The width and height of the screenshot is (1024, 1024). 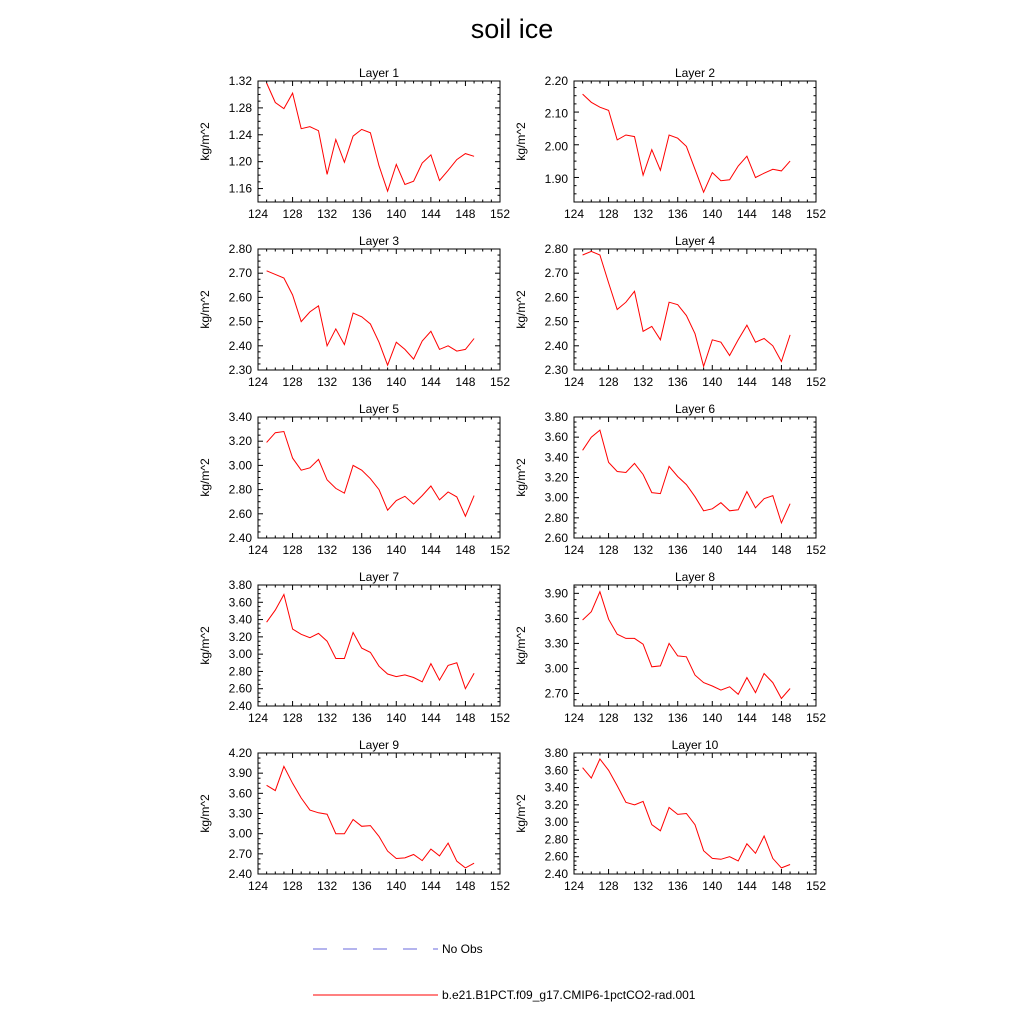 What do you see at coordinates (241, 108) in the screenshot?
I see `y-tick-label: 1.28` at bounding box center [241, 108].